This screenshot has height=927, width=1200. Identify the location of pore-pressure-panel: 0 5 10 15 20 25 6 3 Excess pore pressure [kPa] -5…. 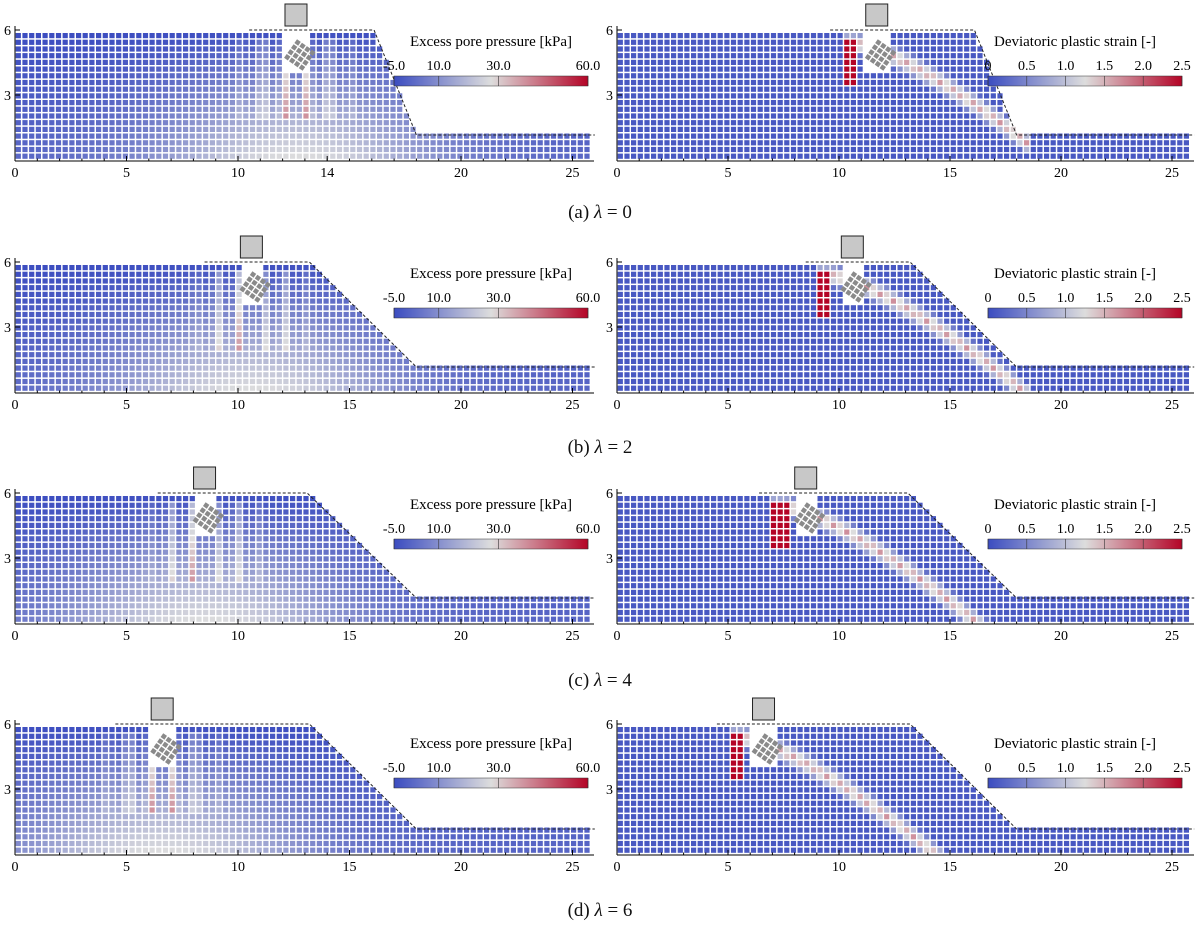
(302, 324).